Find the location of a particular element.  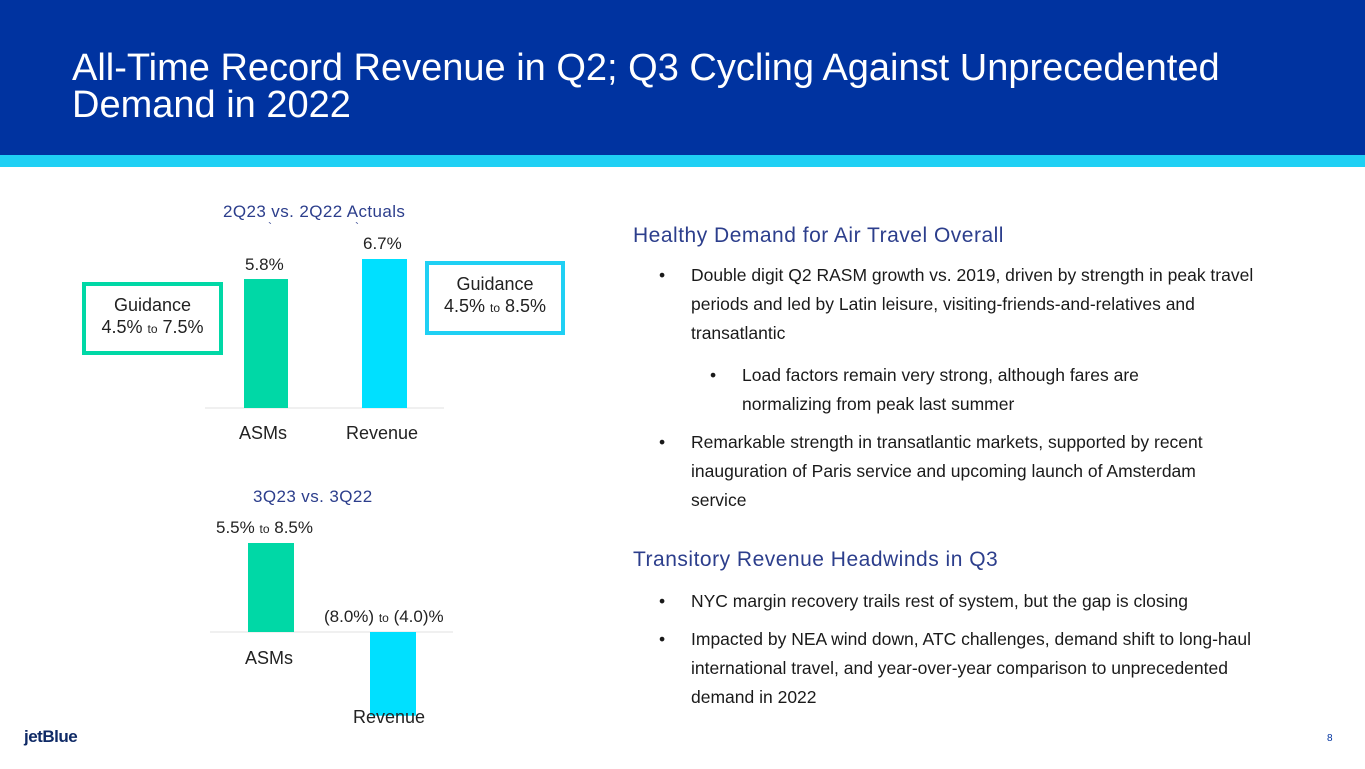

chart2-category-revenue: Revenue is located at coordinates (389, 717).